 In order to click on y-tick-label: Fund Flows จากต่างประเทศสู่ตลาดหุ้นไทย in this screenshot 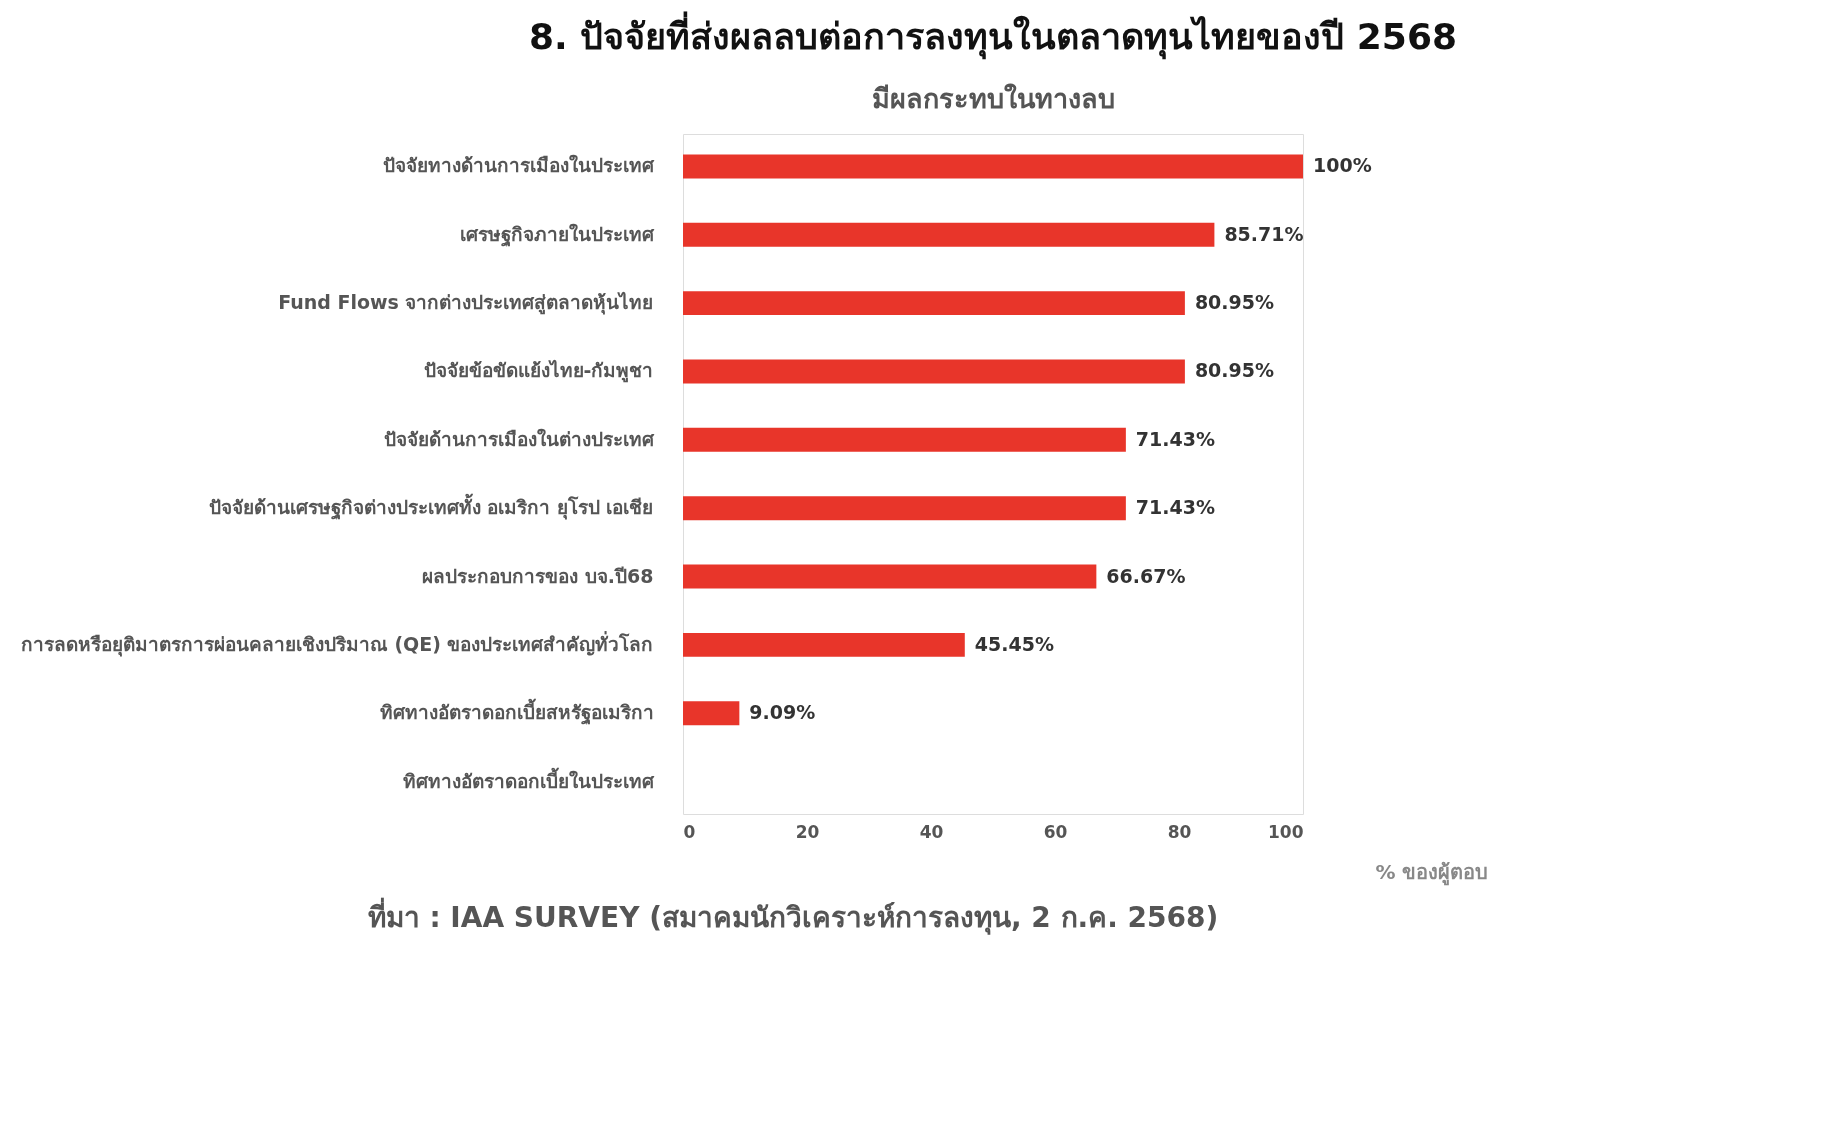, I will do `click(466, 303)`.